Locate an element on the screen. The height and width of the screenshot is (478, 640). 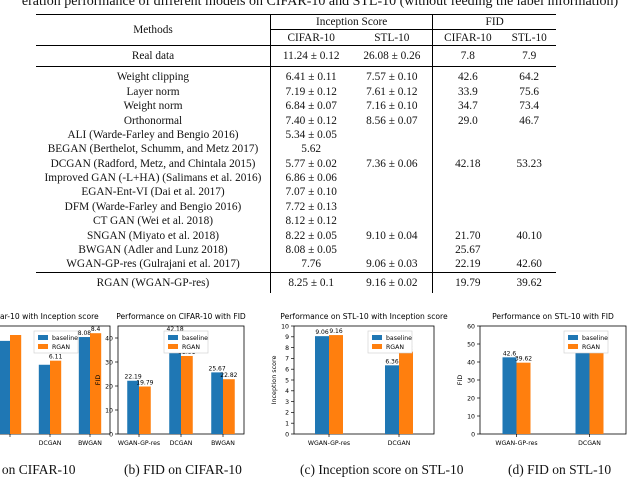
cell-is-cifar: 7.76 is located at coordinates (311, 264).